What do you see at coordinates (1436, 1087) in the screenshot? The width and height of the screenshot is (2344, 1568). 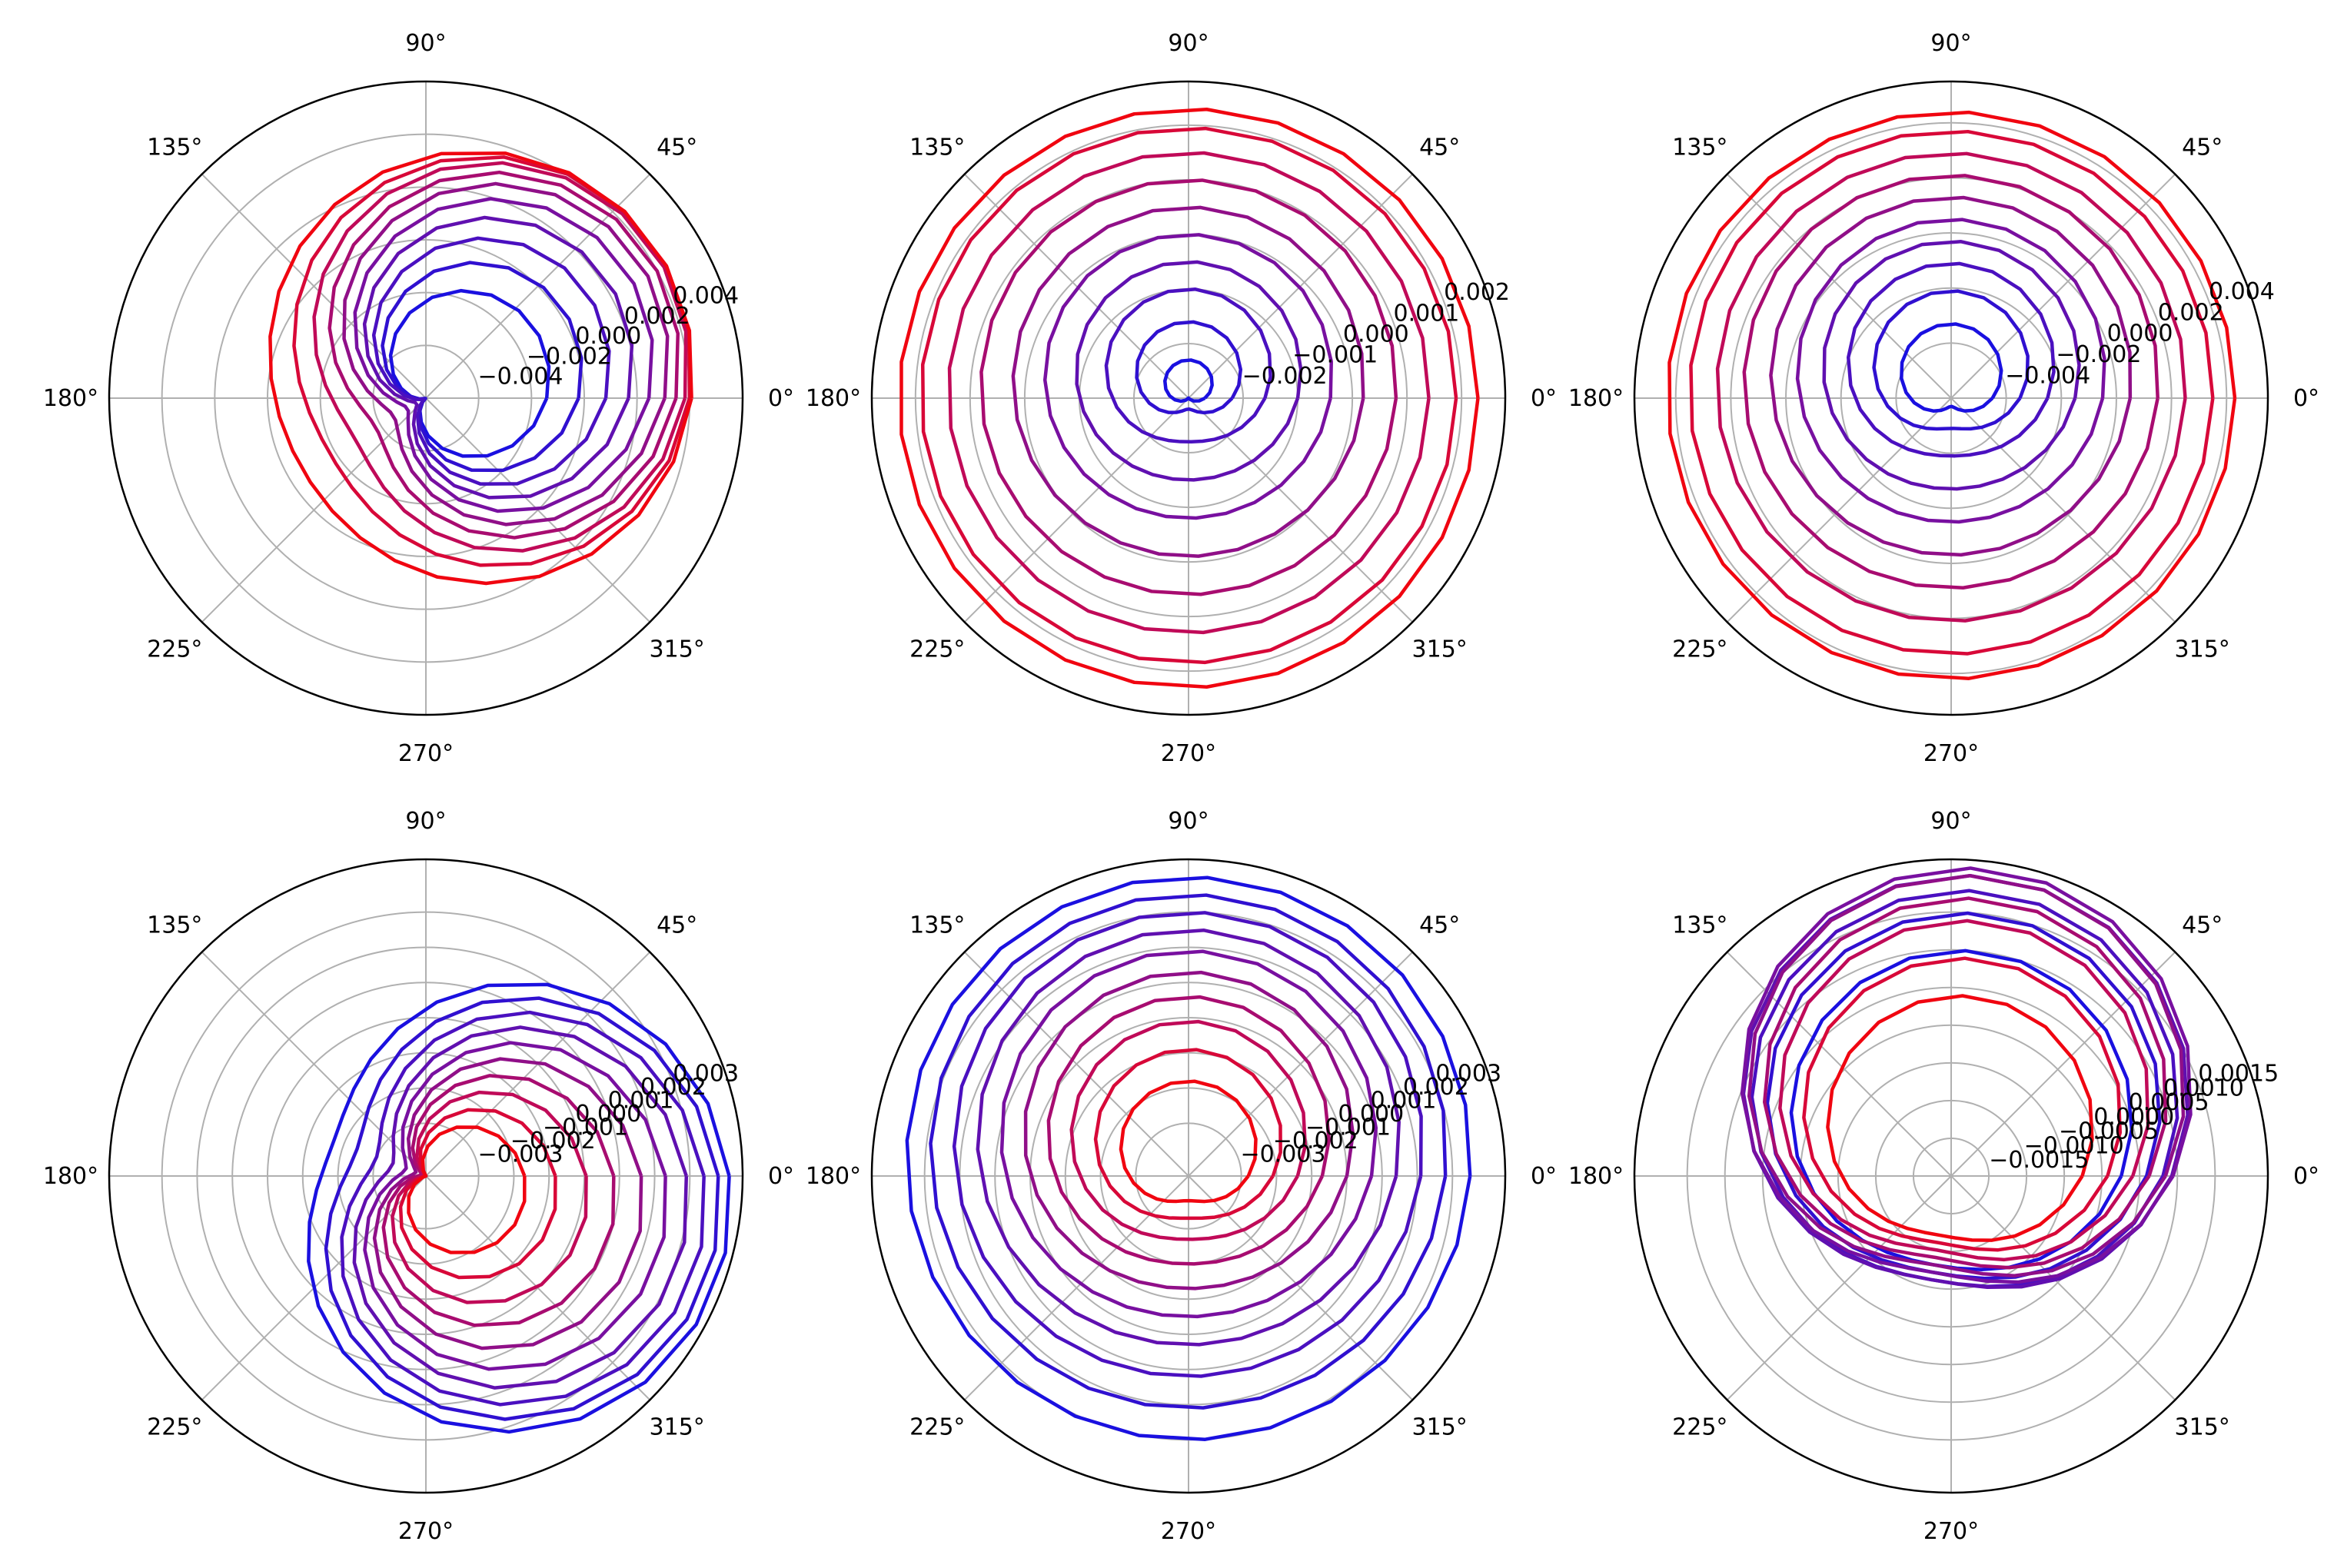 I see `radial-tick-label: 0.002` at bounding box center [1436, 1087].